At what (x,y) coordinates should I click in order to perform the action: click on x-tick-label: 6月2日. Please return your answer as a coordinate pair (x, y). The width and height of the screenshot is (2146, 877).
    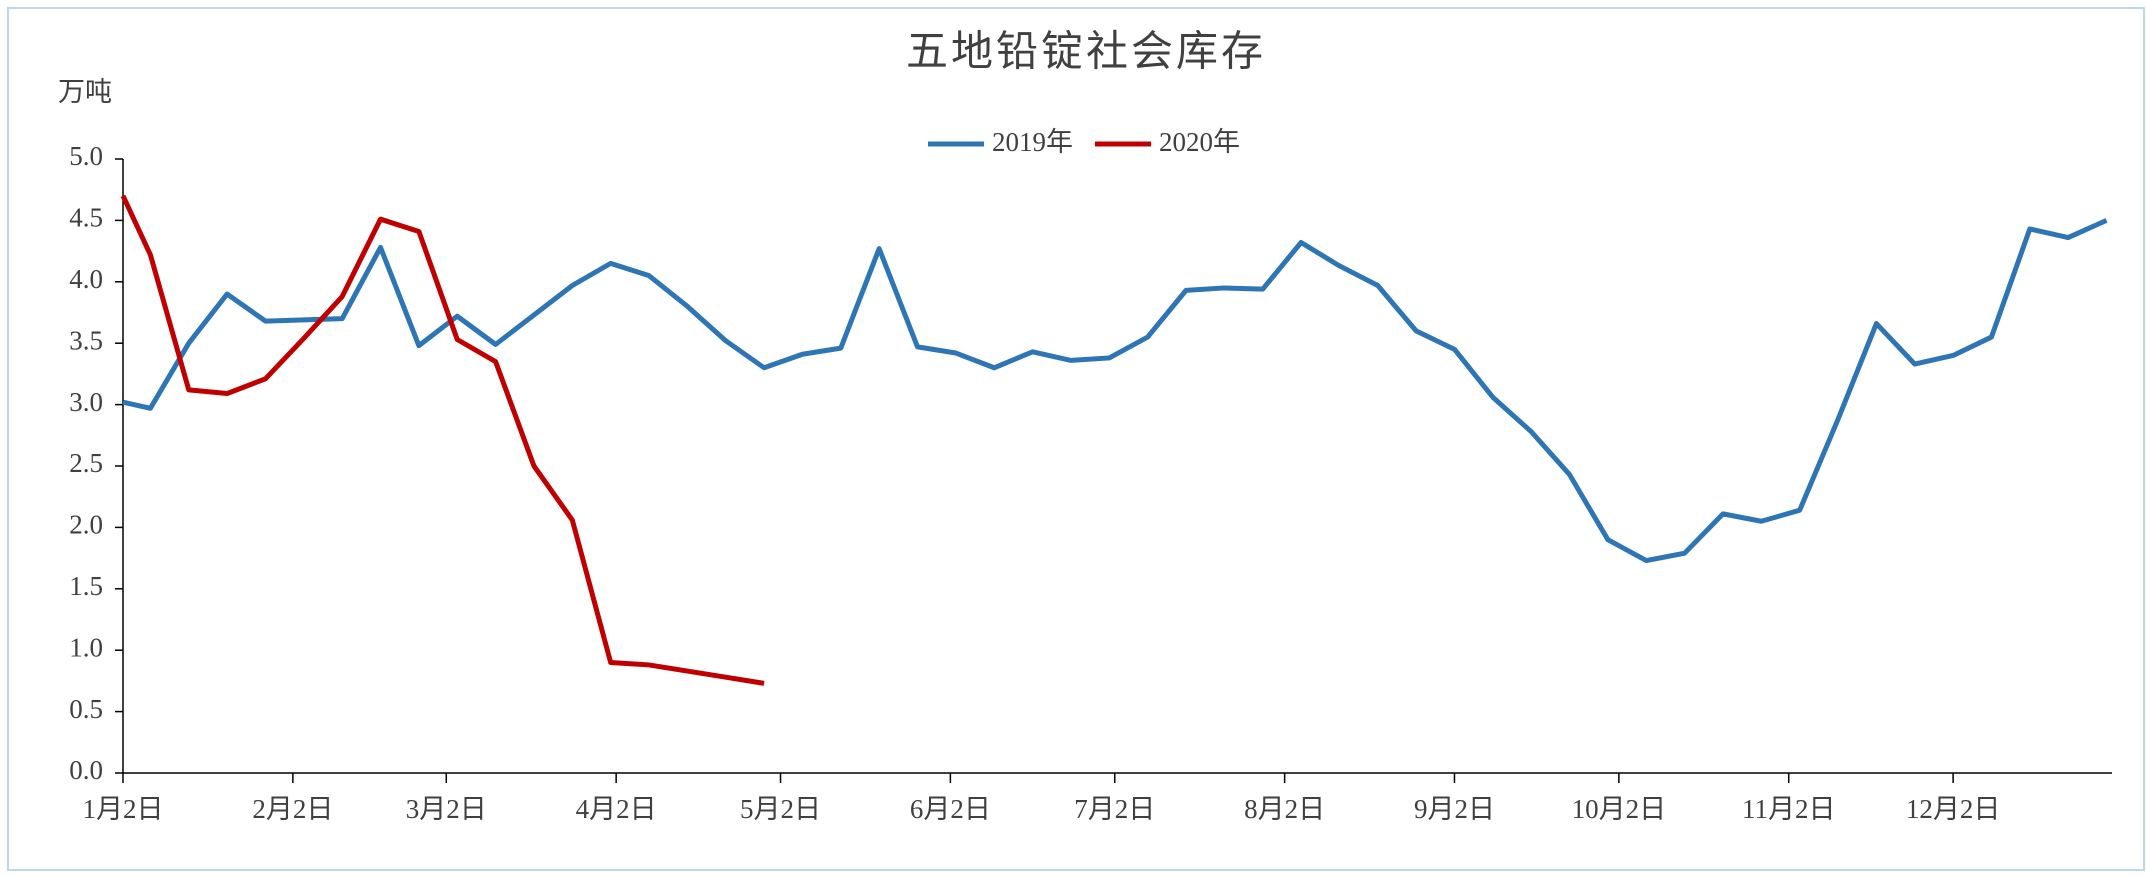
    Looking at the image, I should click on (950, 809).